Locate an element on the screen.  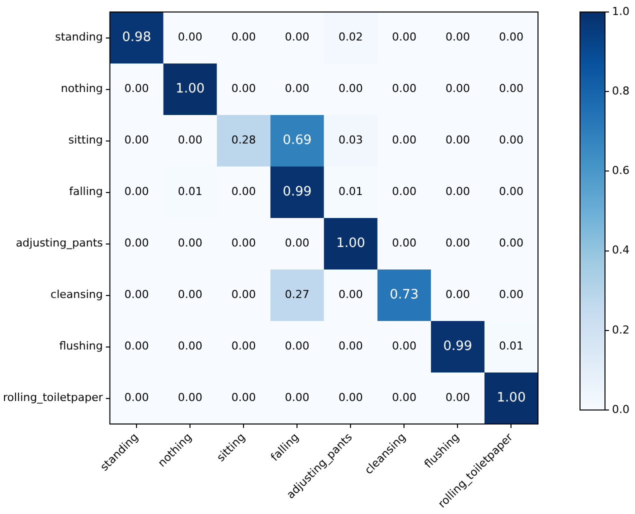
data-label: 0.27 is located at coordinates (297, 295).